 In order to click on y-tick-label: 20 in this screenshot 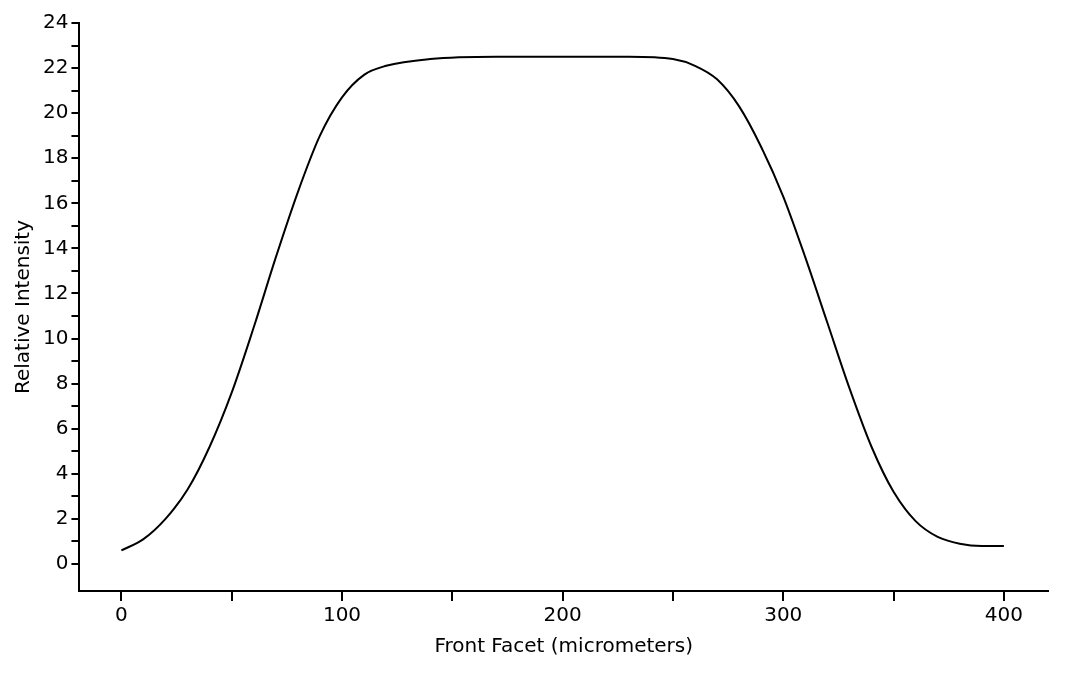, I will do `click(56, 111)`.